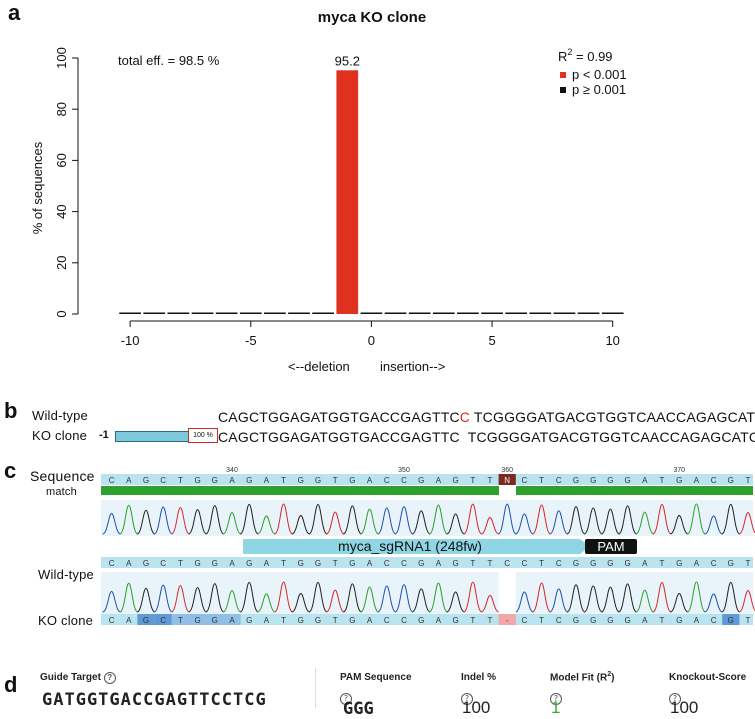  I want to click on knockout-score-header: Knockout-Score, so click(708, 677).